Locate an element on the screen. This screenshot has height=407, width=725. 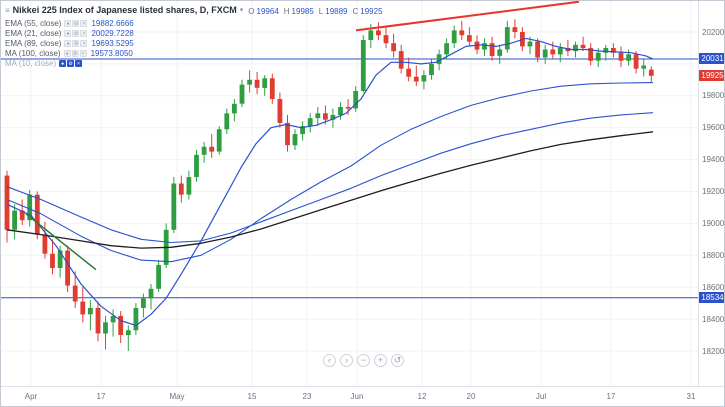
time-axis: Apr 17 May 15 23 Jun 12 20 Jul 17 31 is located at coordinates (362, 396).